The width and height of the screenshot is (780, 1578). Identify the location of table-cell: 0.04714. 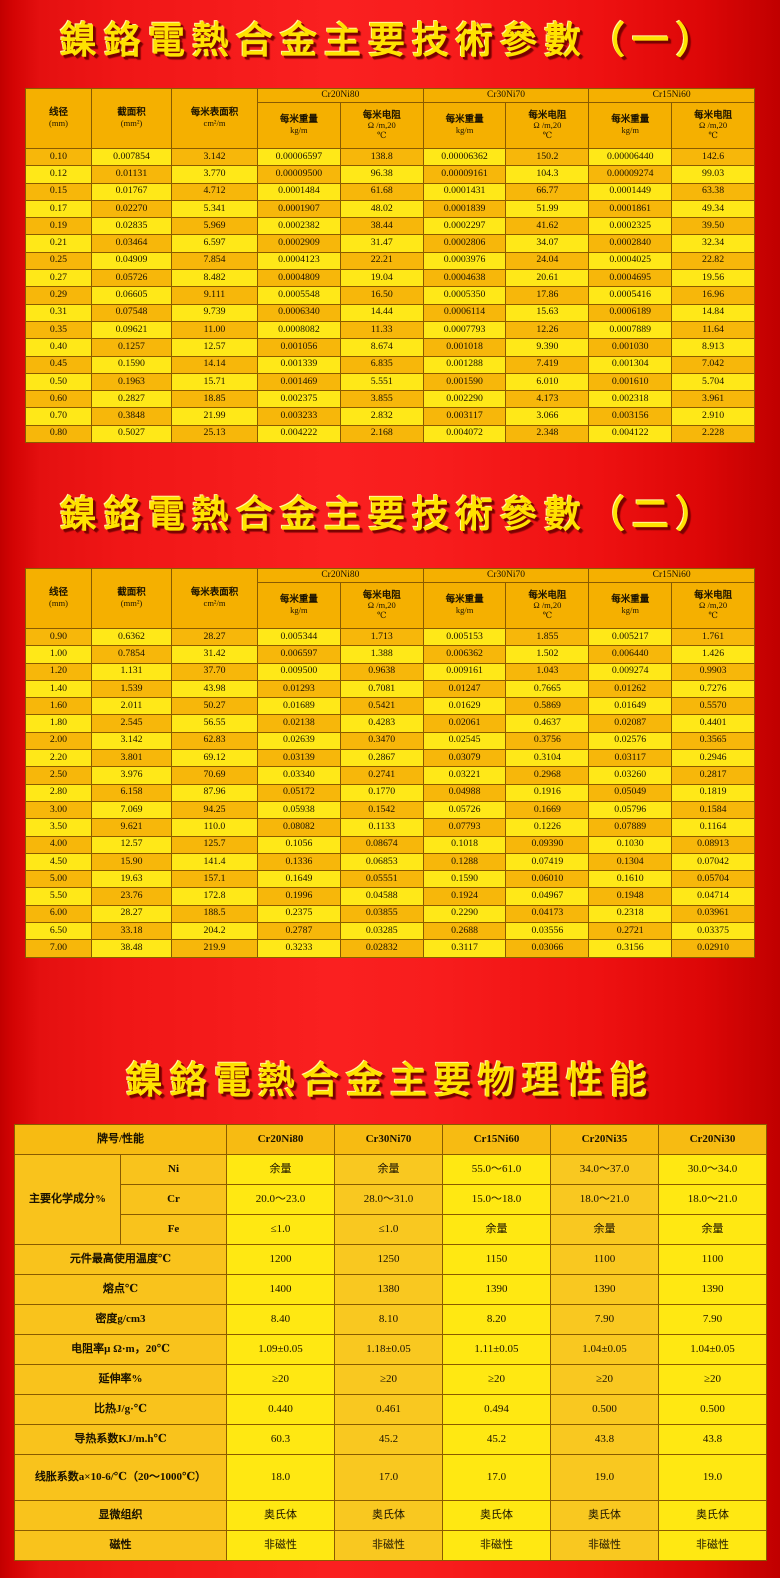
(713, 896).